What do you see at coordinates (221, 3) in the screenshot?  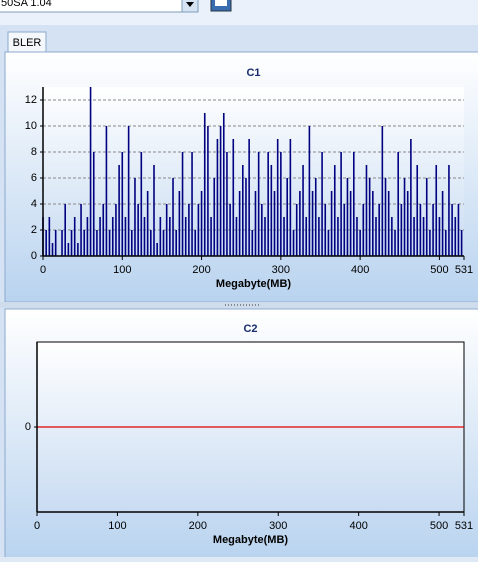 I see `save-icon` at bounding box center [221, 3].